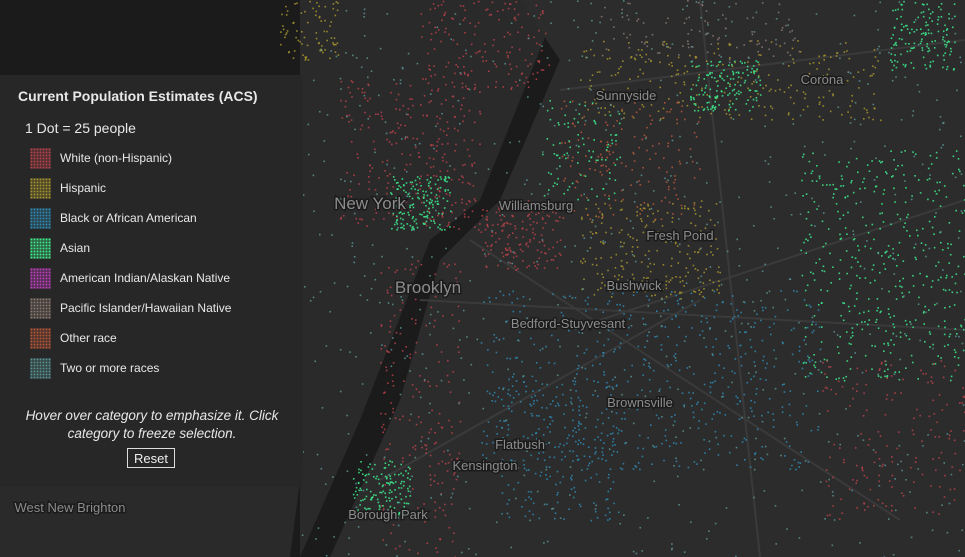  What do you see at coordinates (68, 188) in the screenshot?
I see `legend-item: Hispanic` at bounding box center [68, 188].